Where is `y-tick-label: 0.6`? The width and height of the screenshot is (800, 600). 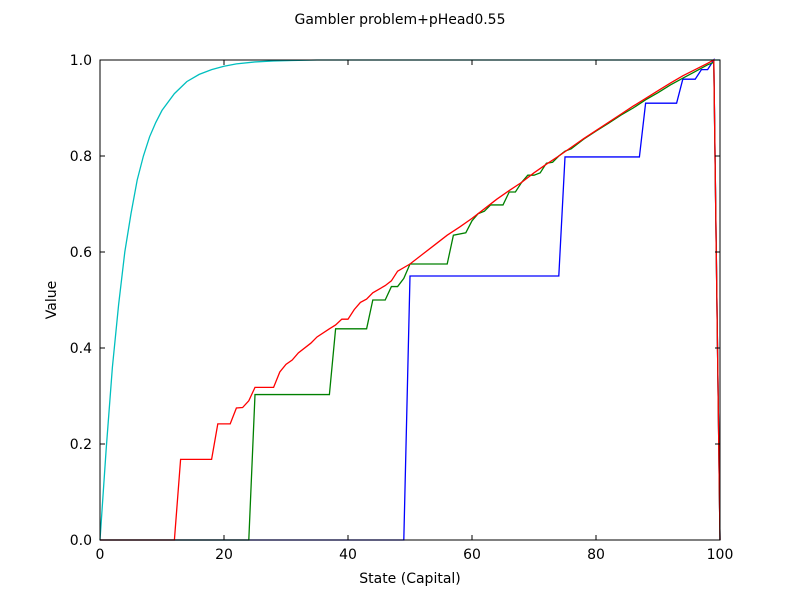 y-tick-label: 0.6 is located at coordinates (81, 253).